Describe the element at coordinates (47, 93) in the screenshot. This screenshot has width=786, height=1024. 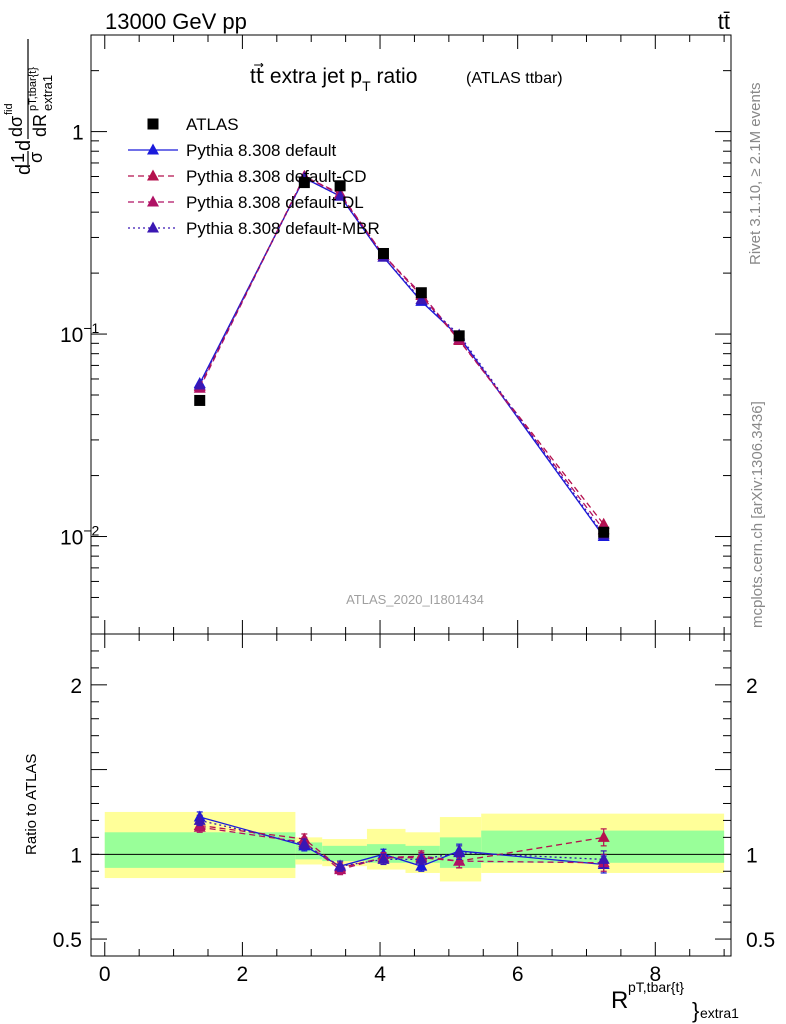
I see `ylabel-sub: extra1` at that location.